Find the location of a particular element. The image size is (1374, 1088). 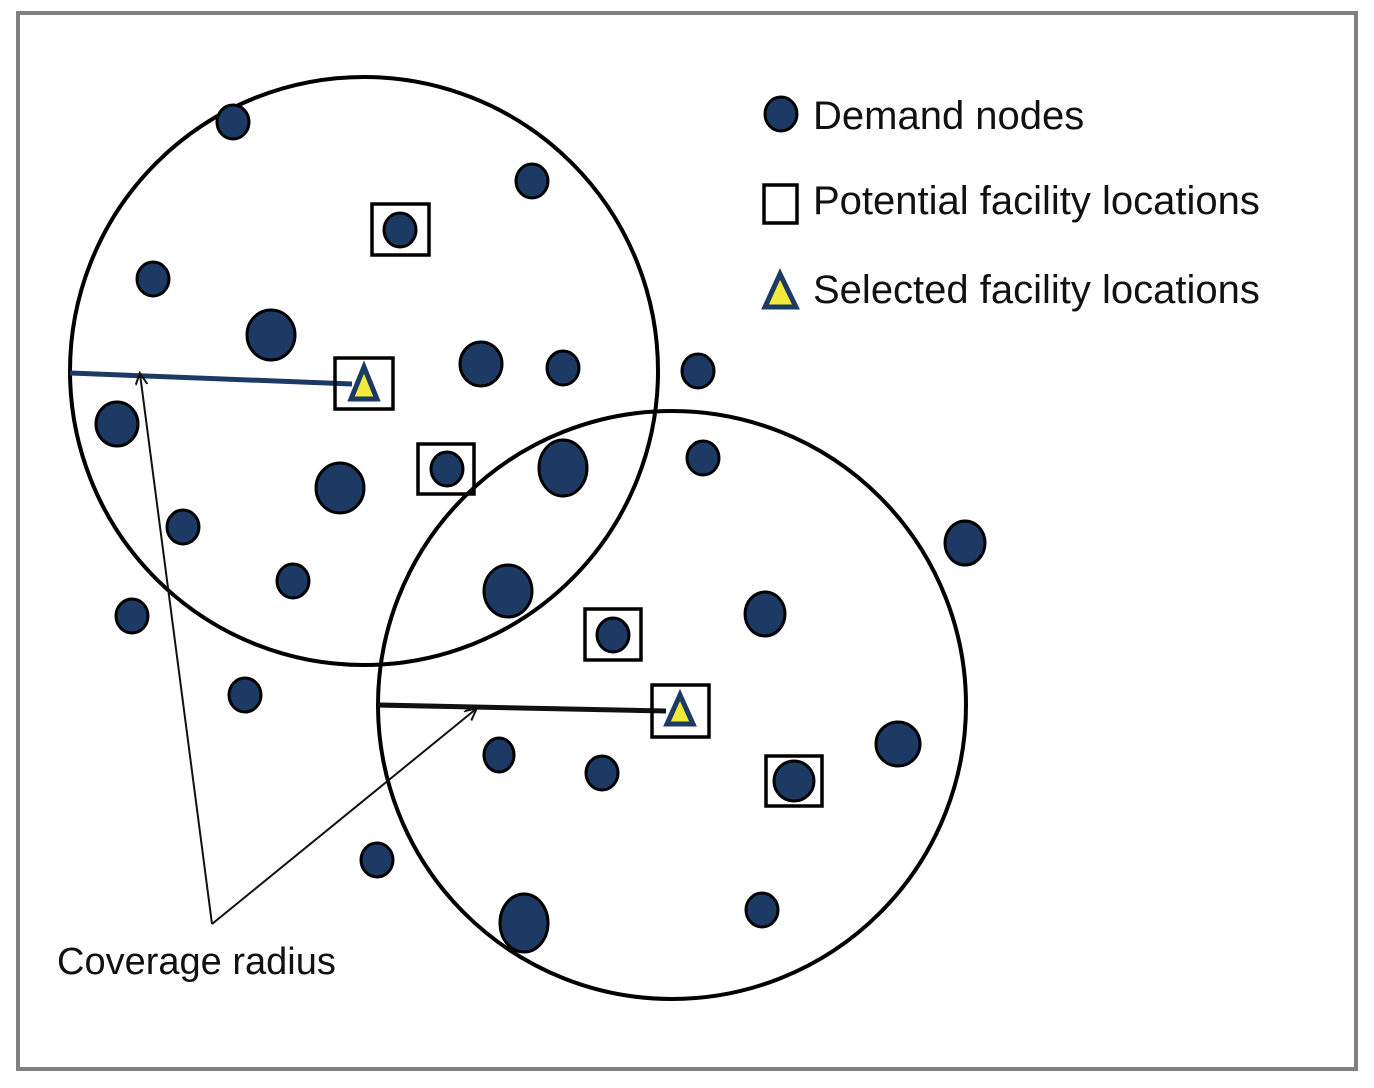

legend-potential-facility-icon is located at coordinates (780, 204).